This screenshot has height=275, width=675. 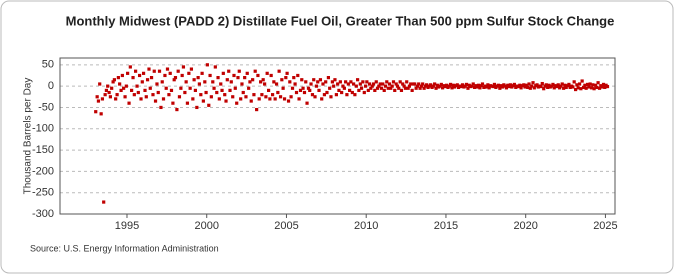 I want to click on y-tick-label: -300, so click(x=43, y=214).